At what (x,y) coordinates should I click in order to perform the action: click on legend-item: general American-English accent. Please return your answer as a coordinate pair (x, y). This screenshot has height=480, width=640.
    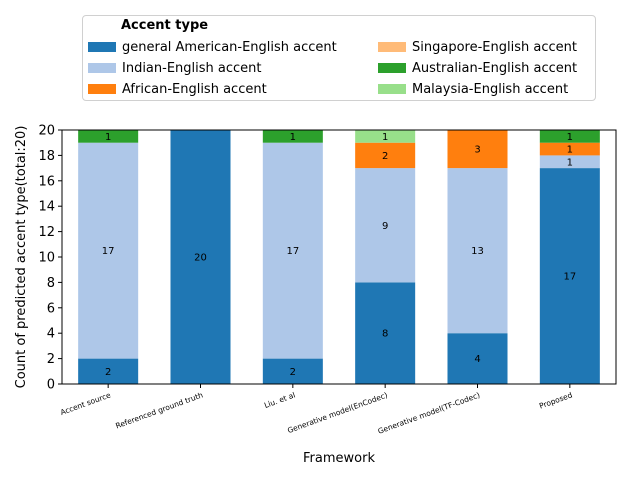
    Looking at the image, I should click on (212, 47).